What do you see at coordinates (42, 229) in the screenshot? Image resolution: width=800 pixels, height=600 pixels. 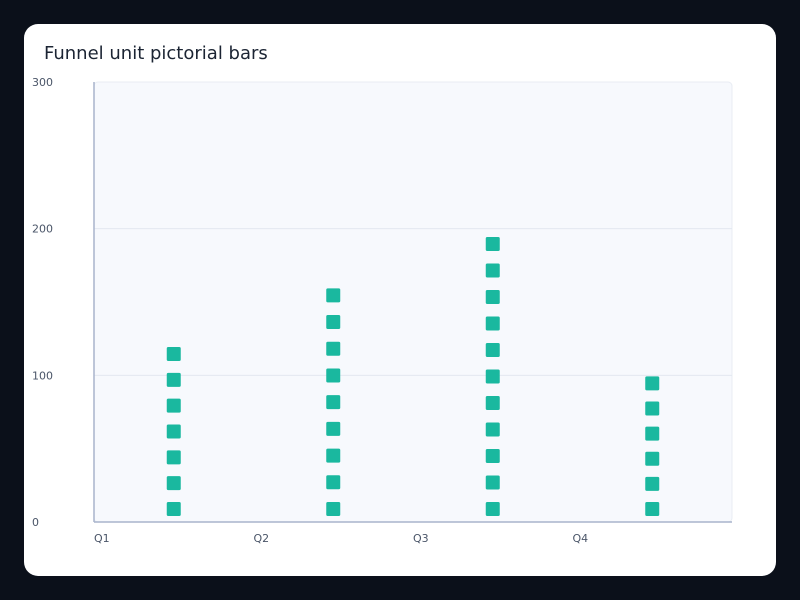 I see `y-tick-label: 200` at bounding box center [42, 229].